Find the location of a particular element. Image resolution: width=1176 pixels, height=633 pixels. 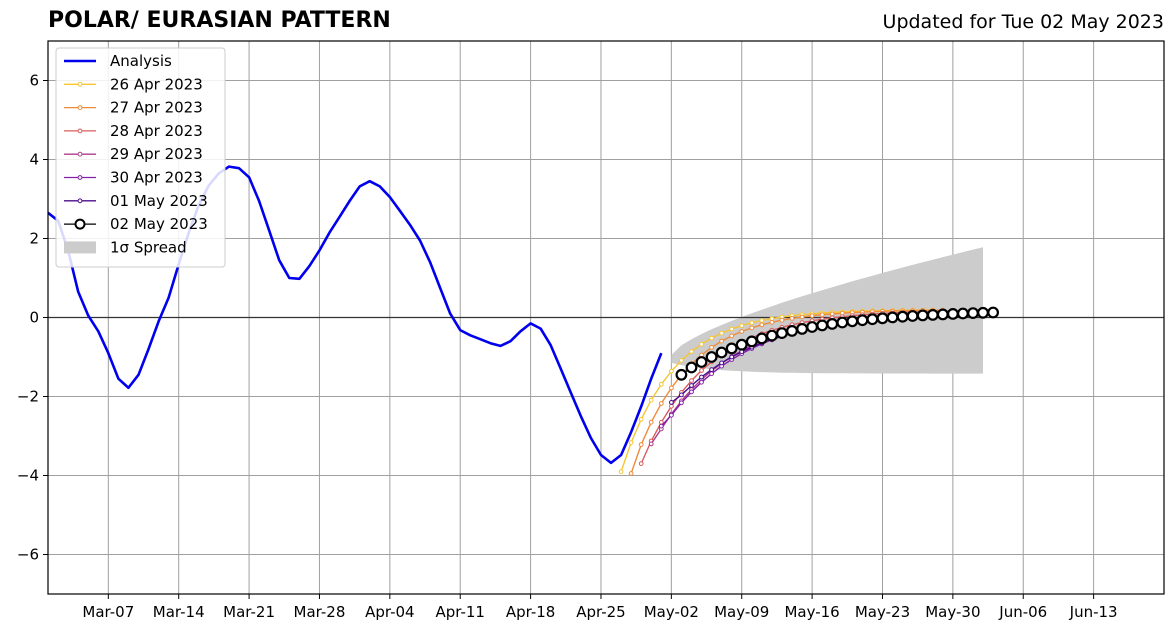

chart-title: POLAR/ EURASIAN PATTERN is located at coordinates (219, 20).